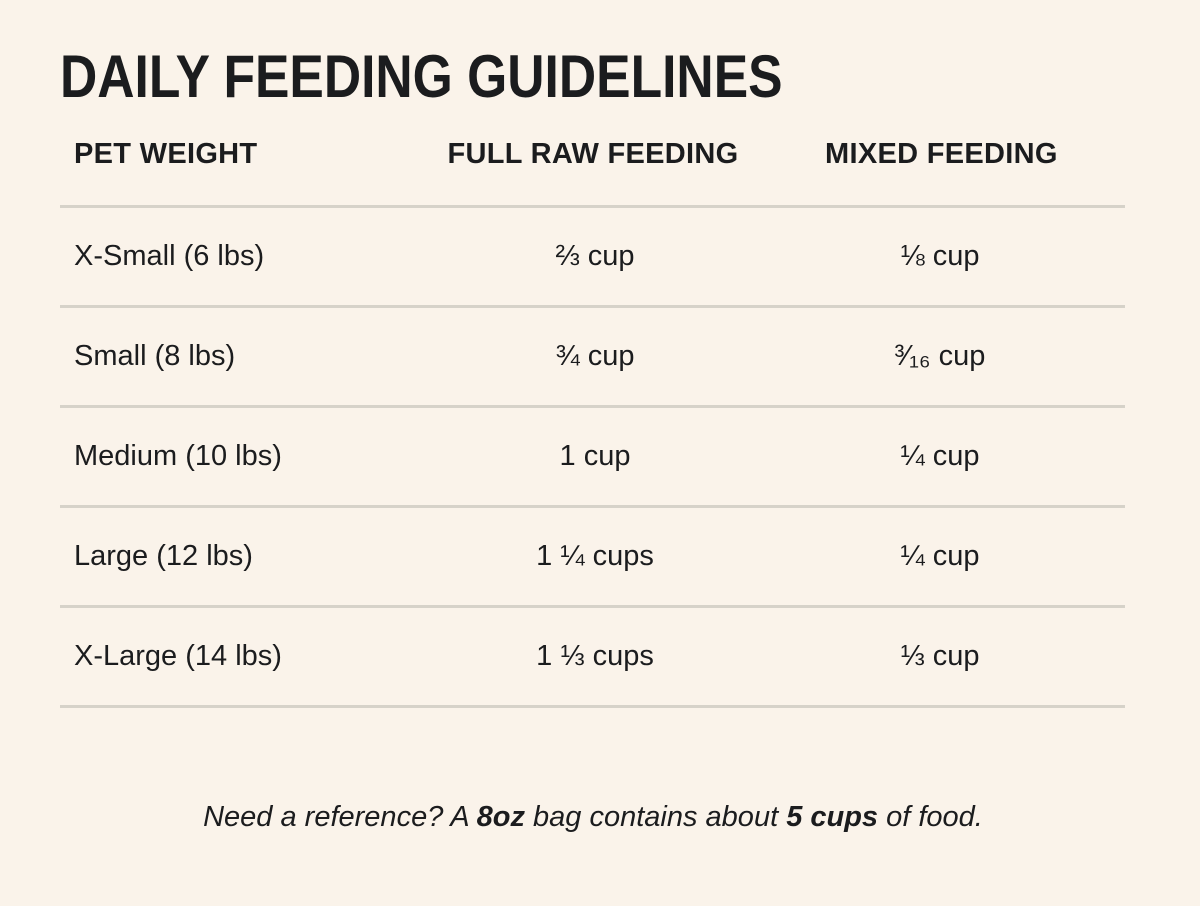  I want to click on table-row: Medium (10 lbs) 1 cup ¼ cup, so click(592, 458).